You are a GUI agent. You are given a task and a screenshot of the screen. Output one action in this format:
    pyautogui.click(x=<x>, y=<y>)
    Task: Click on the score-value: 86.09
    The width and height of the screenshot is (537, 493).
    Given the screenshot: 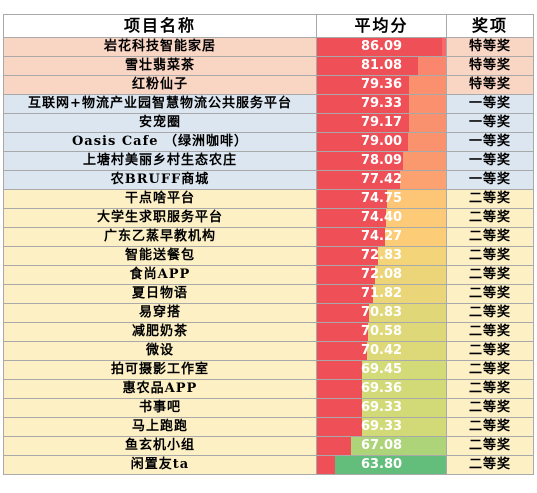 What is the action you would take?
    pyautogui.click(x=381, y=46)
    